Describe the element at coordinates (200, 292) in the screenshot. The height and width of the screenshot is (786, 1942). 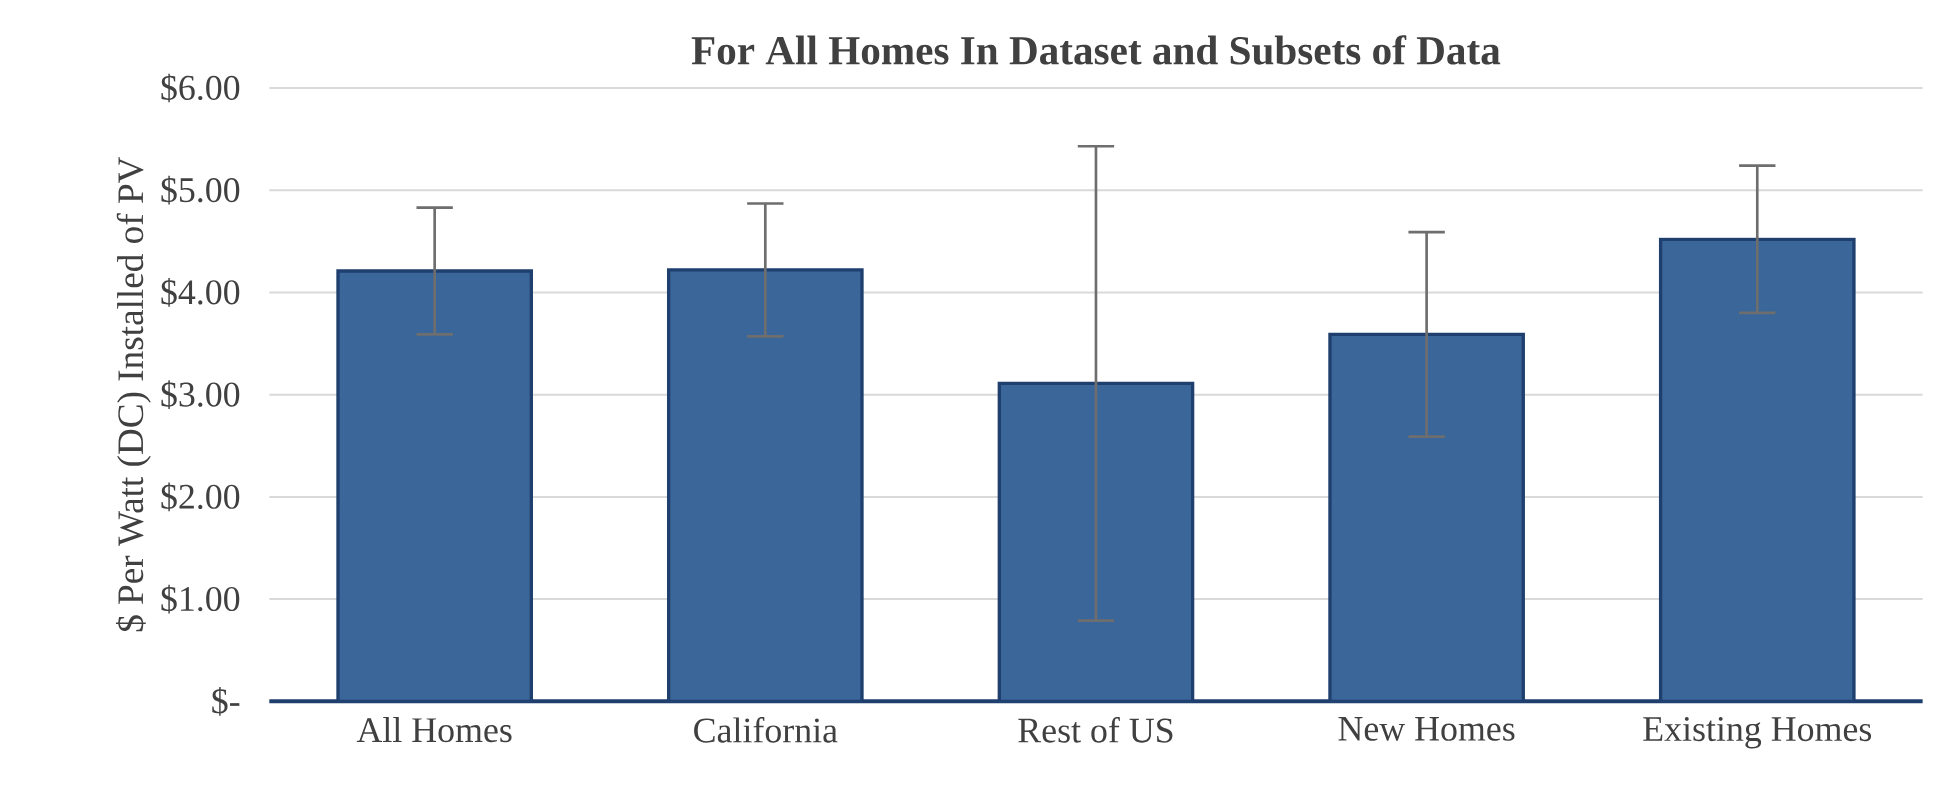
I see `y-tick-label: $4.00` at that location.